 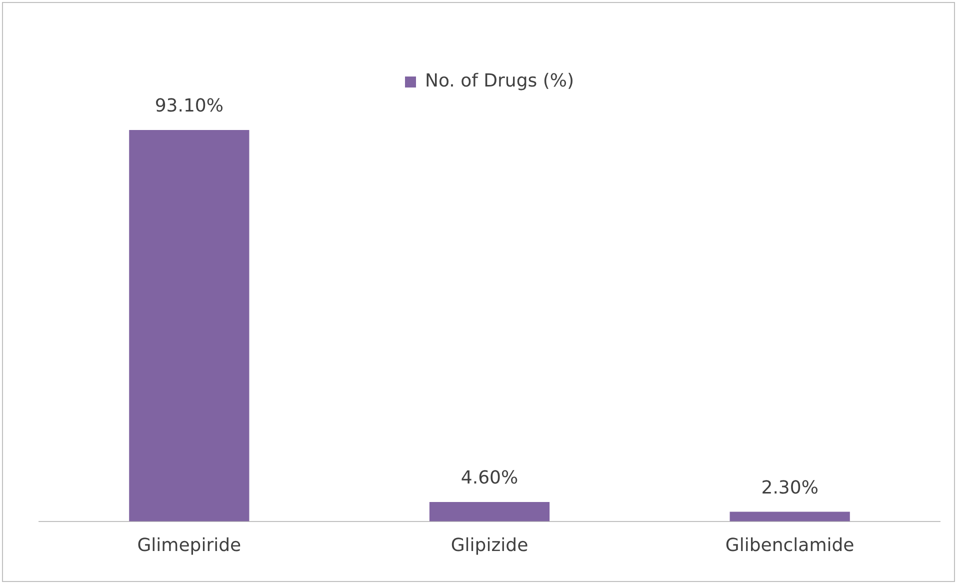 What do you see at coordinates (489, 545) in the screenshot?
I see `x-tick-label: Glipizide` at bounding box center [489, 545].